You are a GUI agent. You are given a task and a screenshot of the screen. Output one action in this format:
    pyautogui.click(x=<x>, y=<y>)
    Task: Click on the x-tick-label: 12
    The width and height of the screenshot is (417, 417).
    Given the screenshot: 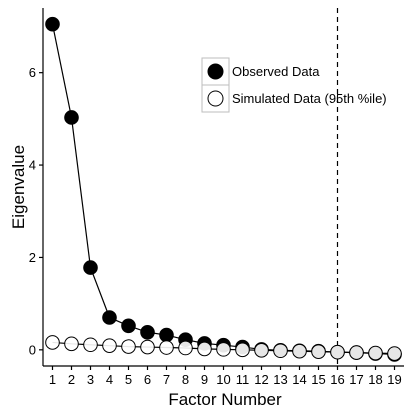 What is the action you would take?
    pyautogui.click(x=261, y=379)
    